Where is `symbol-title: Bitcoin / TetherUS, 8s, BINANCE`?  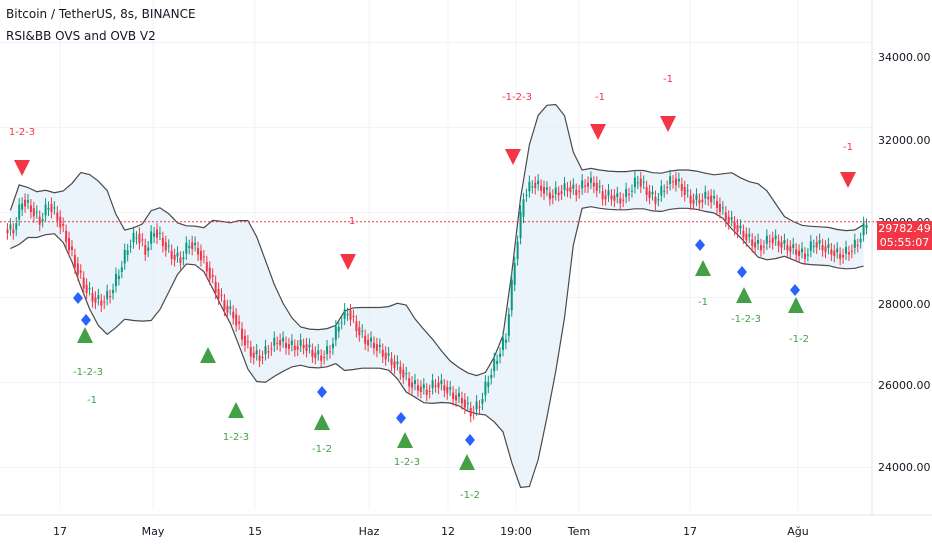 symbol-title: Bitcoin / TetherUS, 8s, BINANCE is located at coordinates (101, 14).